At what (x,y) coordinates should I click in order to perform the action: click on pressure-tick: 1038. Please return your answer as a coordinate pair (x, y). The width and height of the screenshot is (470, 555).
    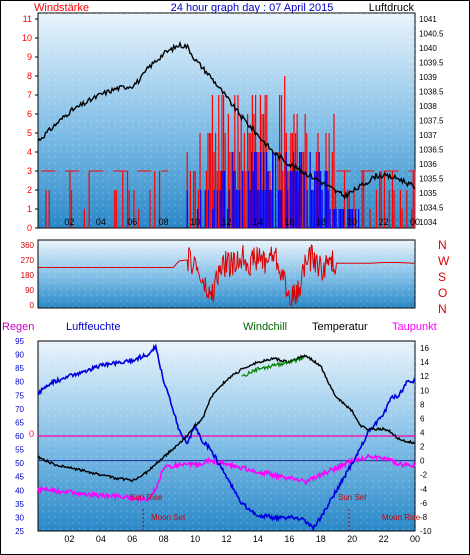
    Looking at the image, I should click on (428, 106).